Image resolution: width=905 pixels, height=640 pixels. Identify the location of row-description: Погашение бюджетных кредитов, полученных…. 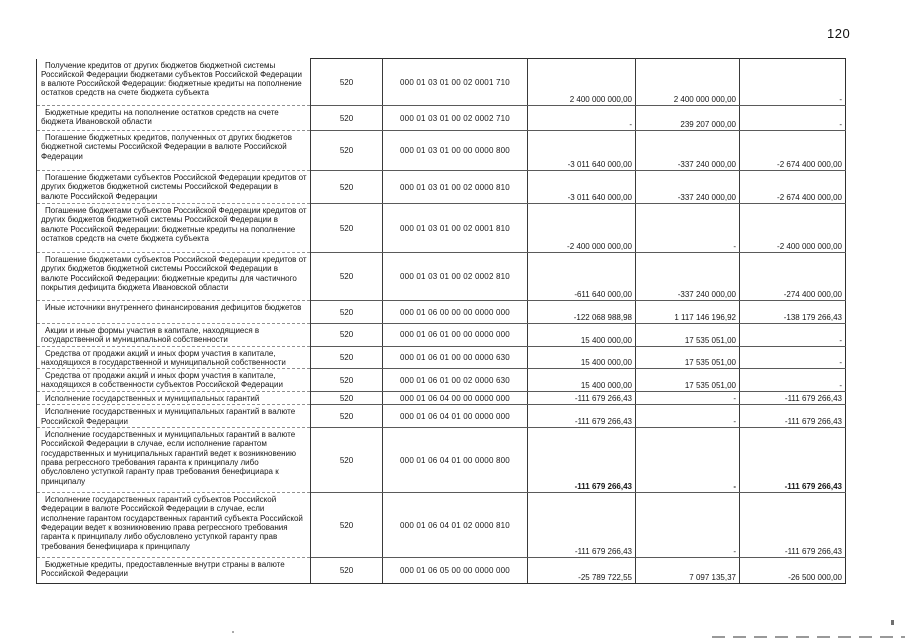
(173, 150).